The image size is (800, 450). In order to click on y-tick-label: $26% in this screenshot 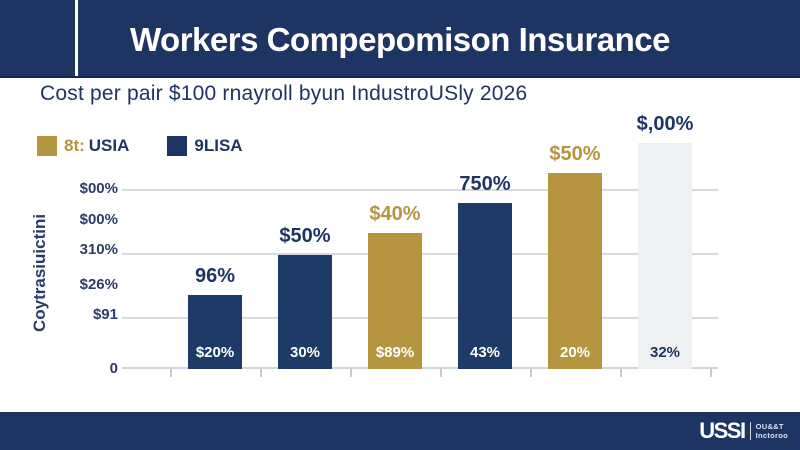, I will do `click(98, 284)`.